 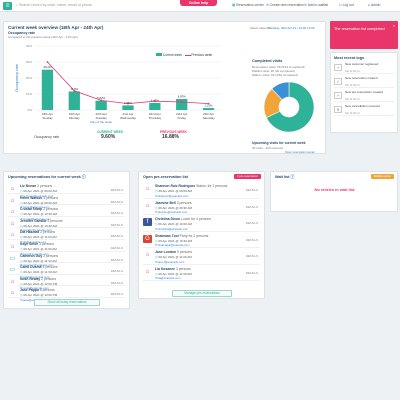 What do you see at coordinates (49, 278) in the screenshot?
I see `party-size: 2 persons` at bounding box center [49, 278].